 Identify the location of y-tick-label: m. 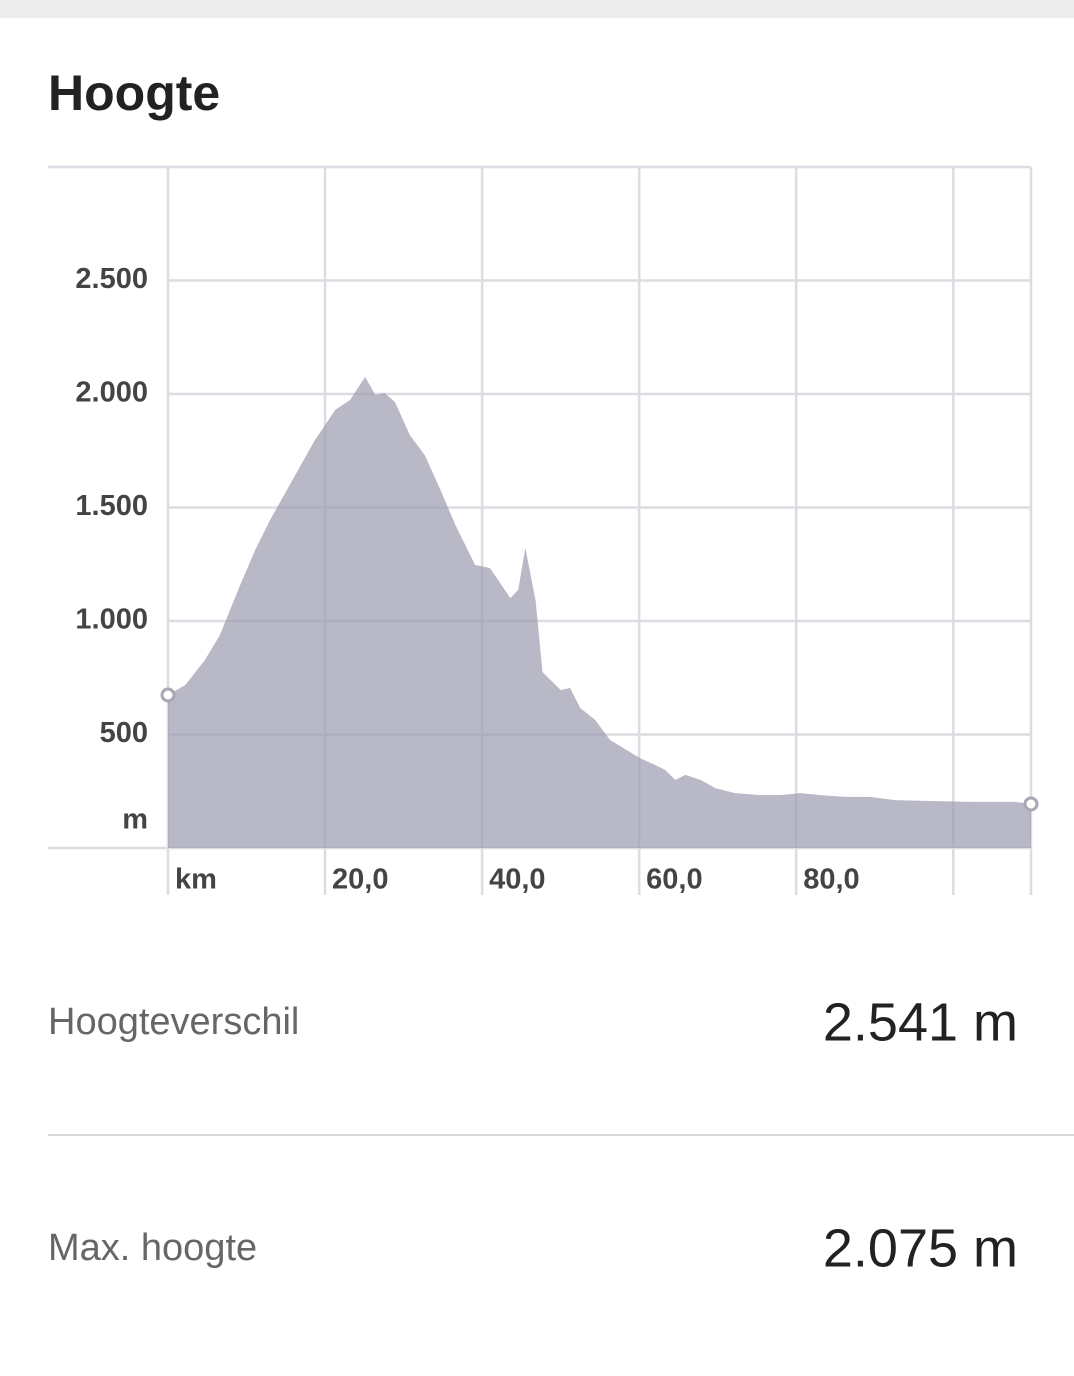
(135, 820).